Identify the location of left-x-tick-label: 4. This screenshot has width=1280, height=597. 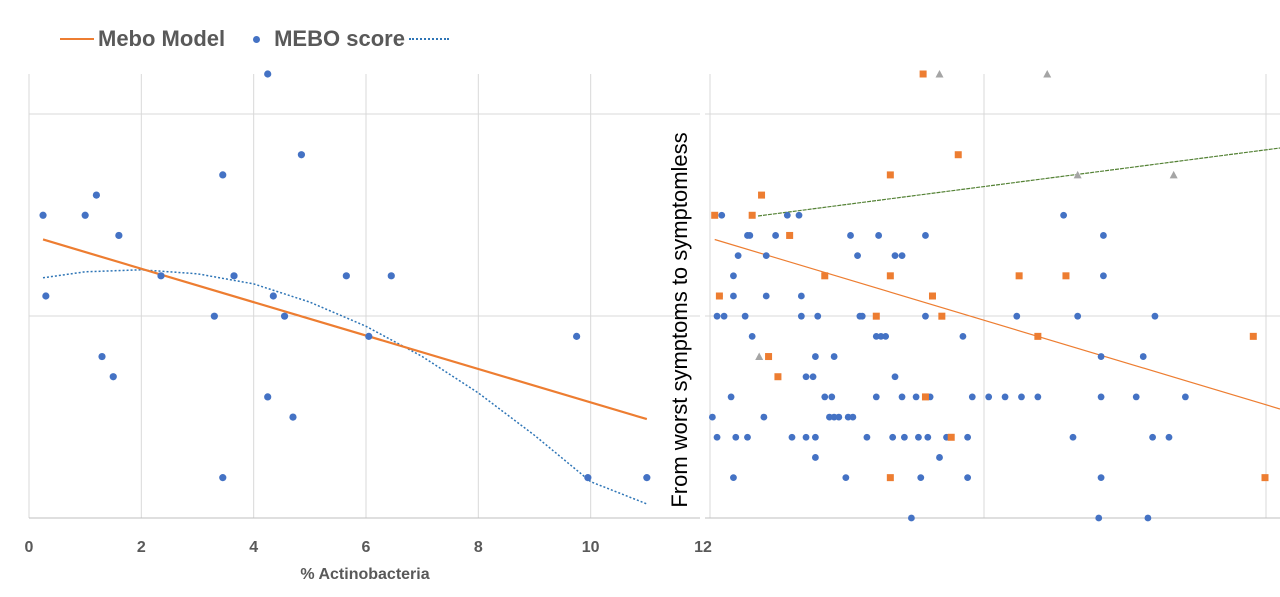
(253, 547).